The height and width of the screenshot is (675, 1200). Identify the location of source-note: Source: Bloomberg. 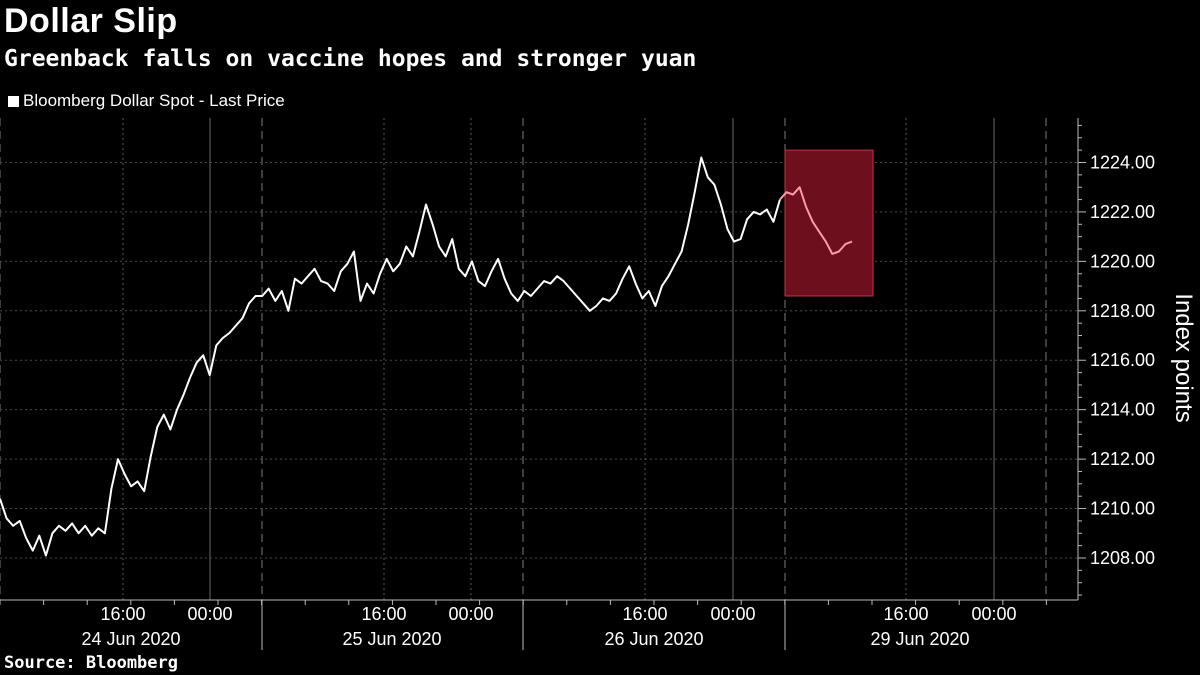
(91, 663).